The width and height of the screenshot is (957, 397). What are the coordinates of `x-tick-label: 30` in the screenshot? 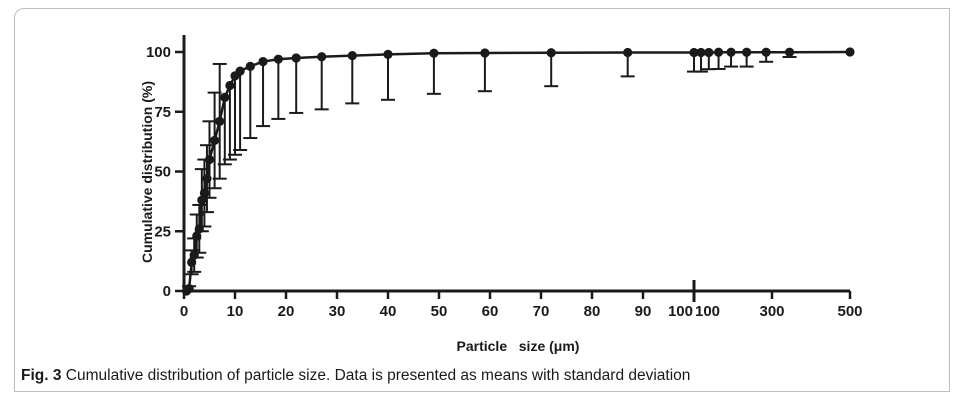 It's located at (337, 311).